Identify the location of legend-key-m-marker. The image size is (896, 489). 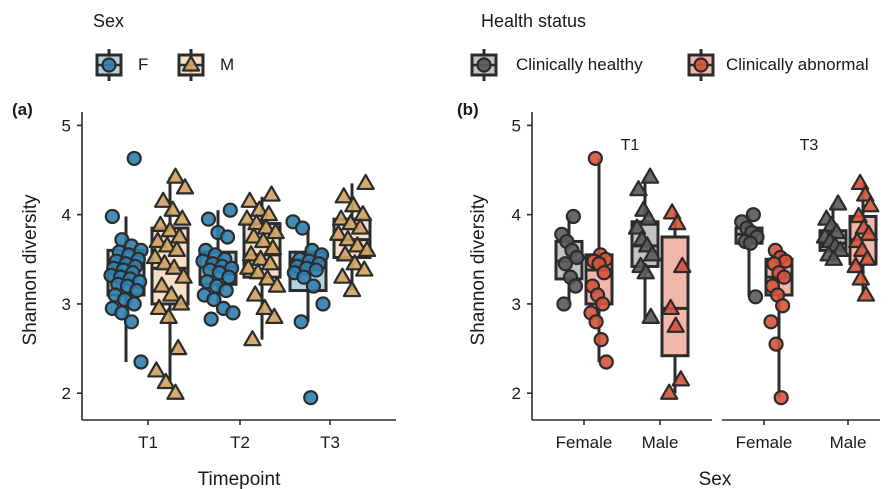
(191, 63).